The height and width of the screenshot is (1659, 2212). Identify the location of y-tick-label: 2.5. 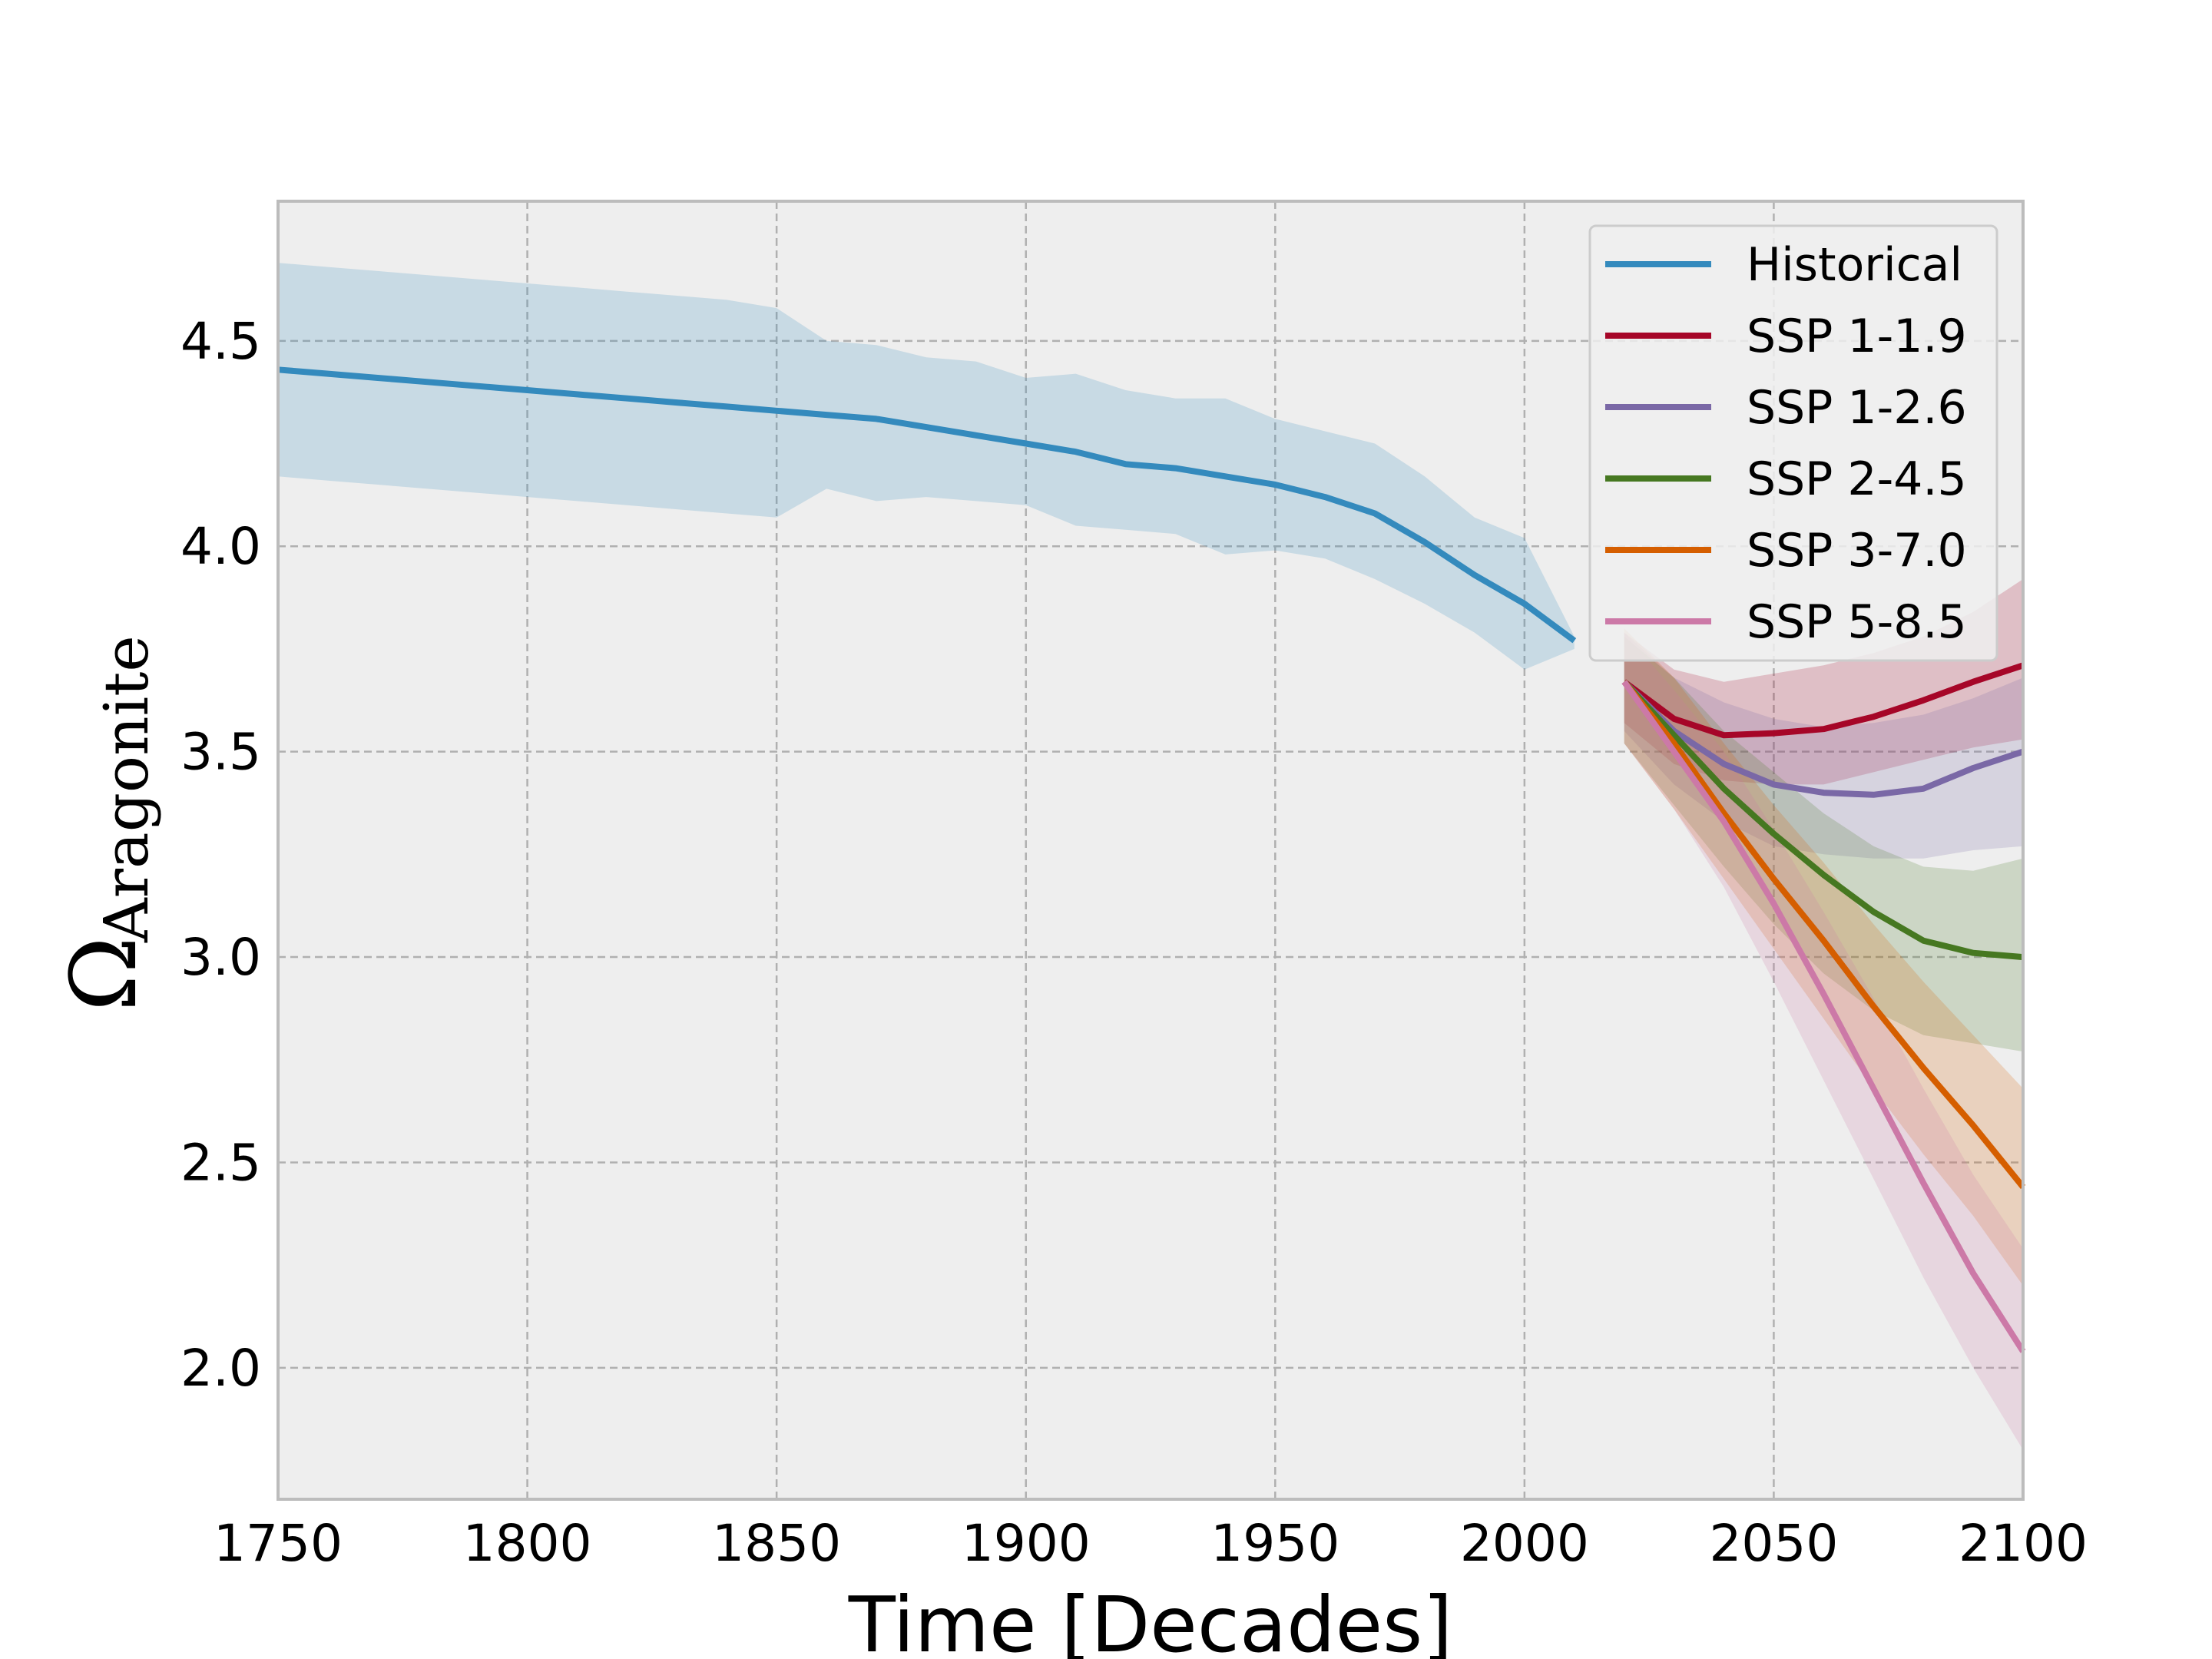
(221, 1163).